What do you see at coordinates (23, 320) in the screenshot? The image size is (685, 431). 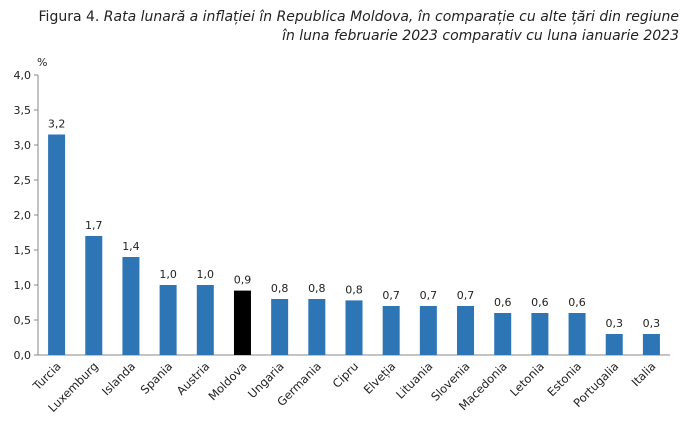 I see `y-tick-label: 0,5` at bounding box center [23, 320].